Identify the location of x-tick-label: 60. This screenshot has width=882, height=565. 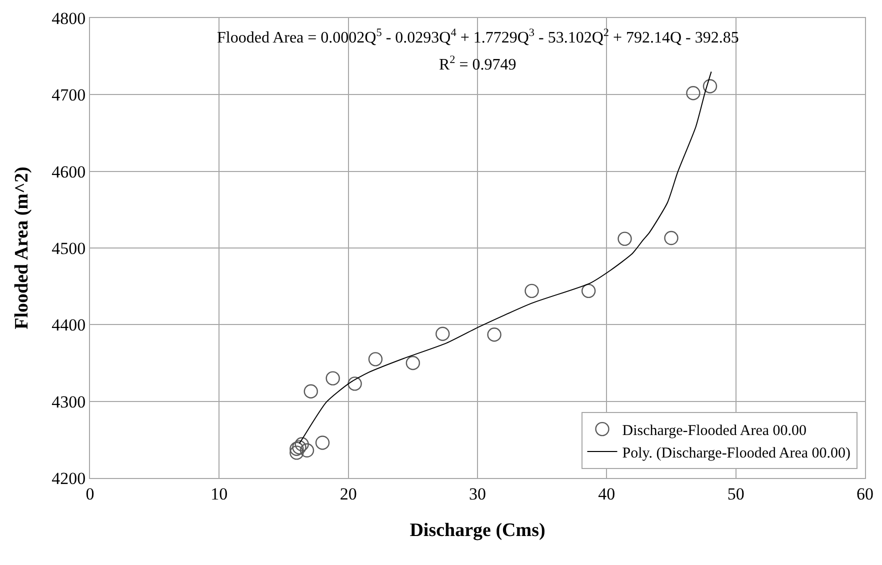
(865, 494).